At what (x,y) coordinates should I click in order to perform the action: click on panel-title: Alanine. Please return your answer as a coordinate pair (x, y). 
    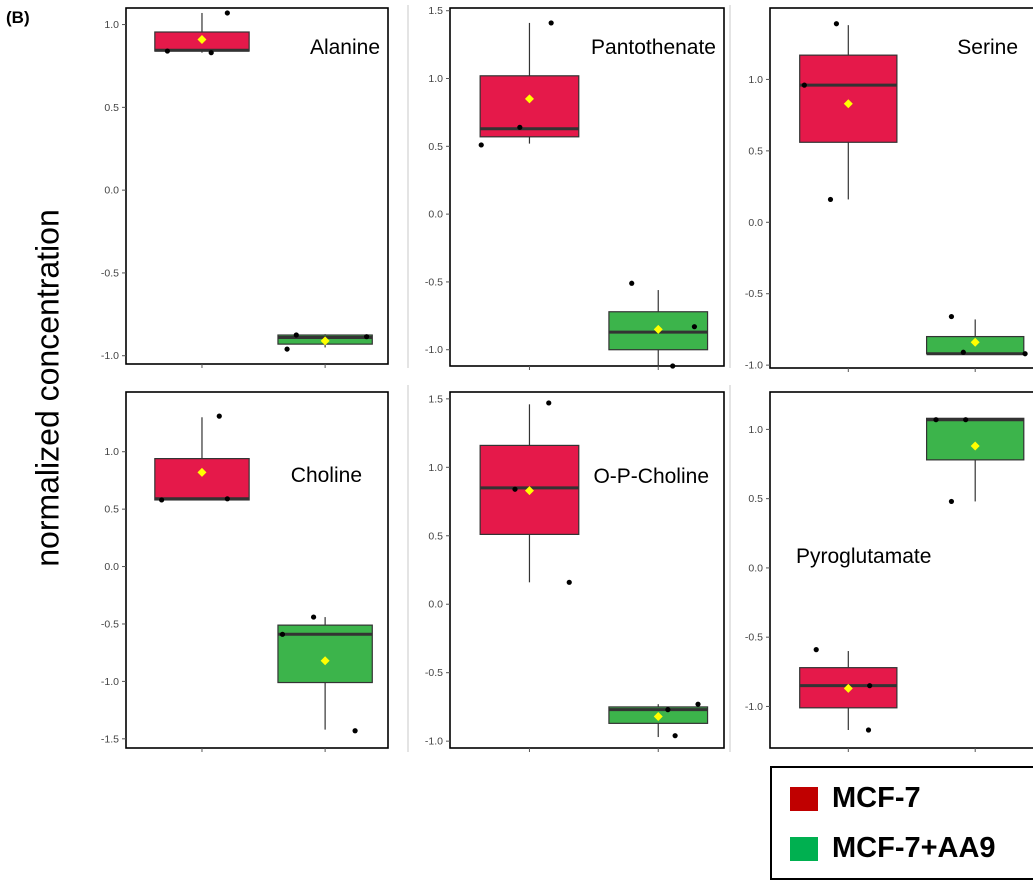
    Looking at the image, I should click on (345, 47).